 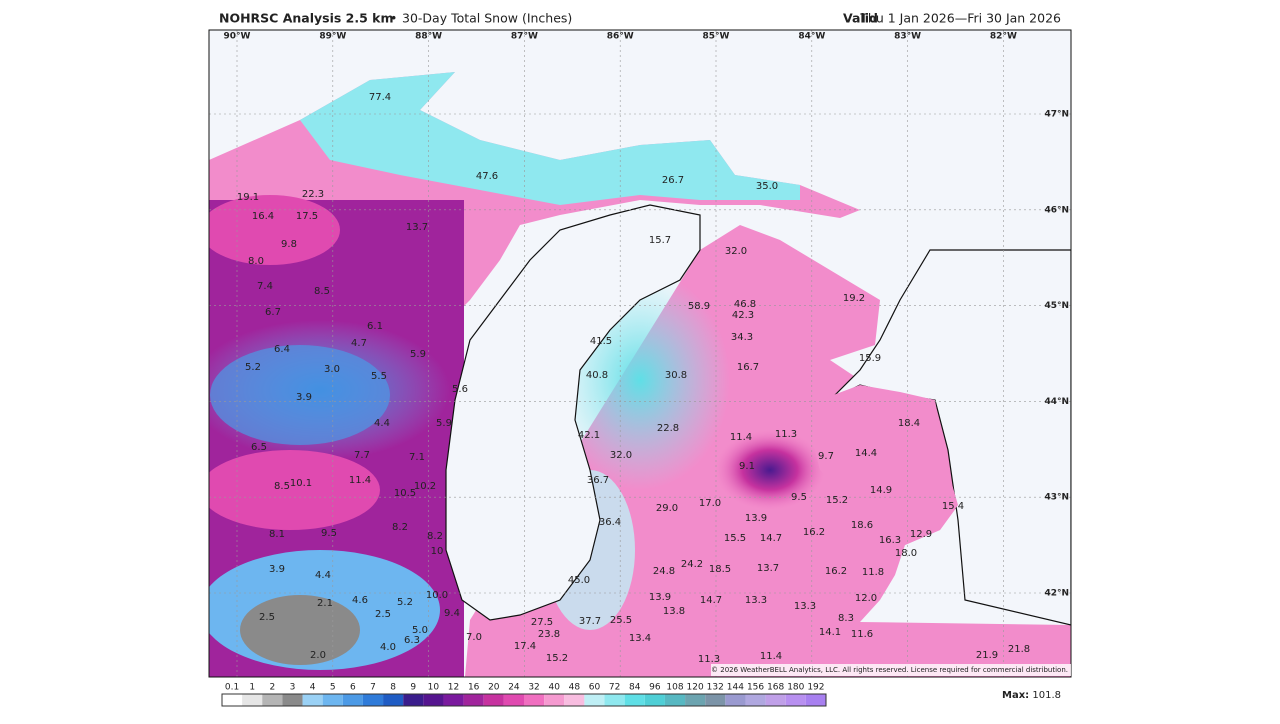 I want to click on colorbar-frame, so click(x=524, y=700).